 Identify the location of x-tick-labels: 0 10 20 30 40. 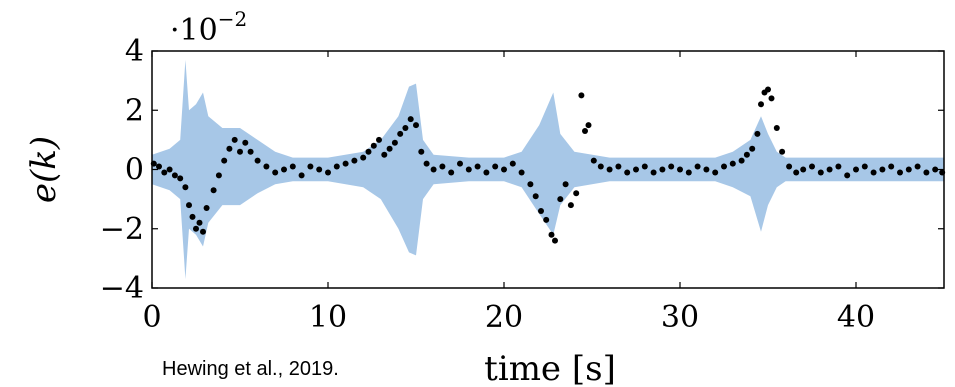
(508, 317).